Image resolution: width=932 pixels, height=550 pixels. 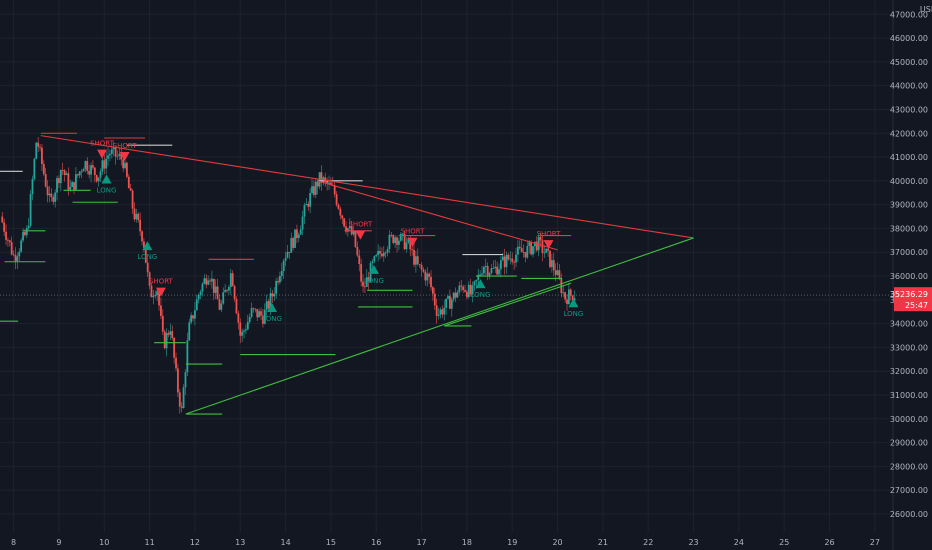 I want to click on price-tick-label: 41000.00, so click(x=909, y=157).